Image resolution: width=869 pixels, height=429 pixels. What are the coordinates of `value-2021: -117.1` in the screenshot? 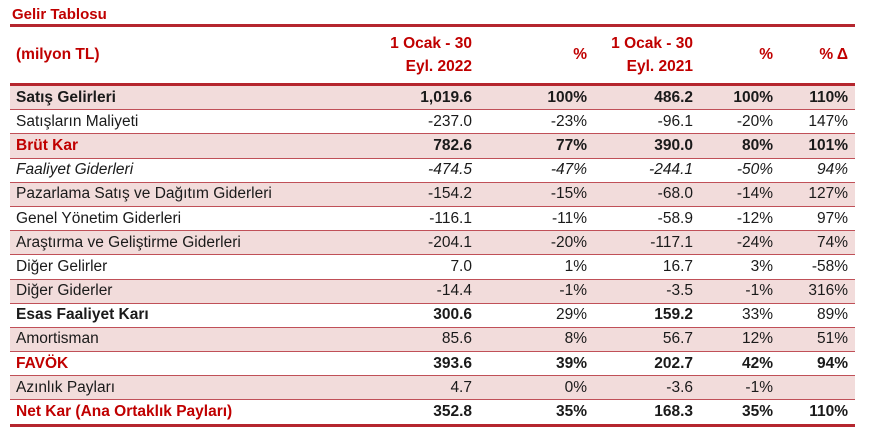 It's located at (647, 243).